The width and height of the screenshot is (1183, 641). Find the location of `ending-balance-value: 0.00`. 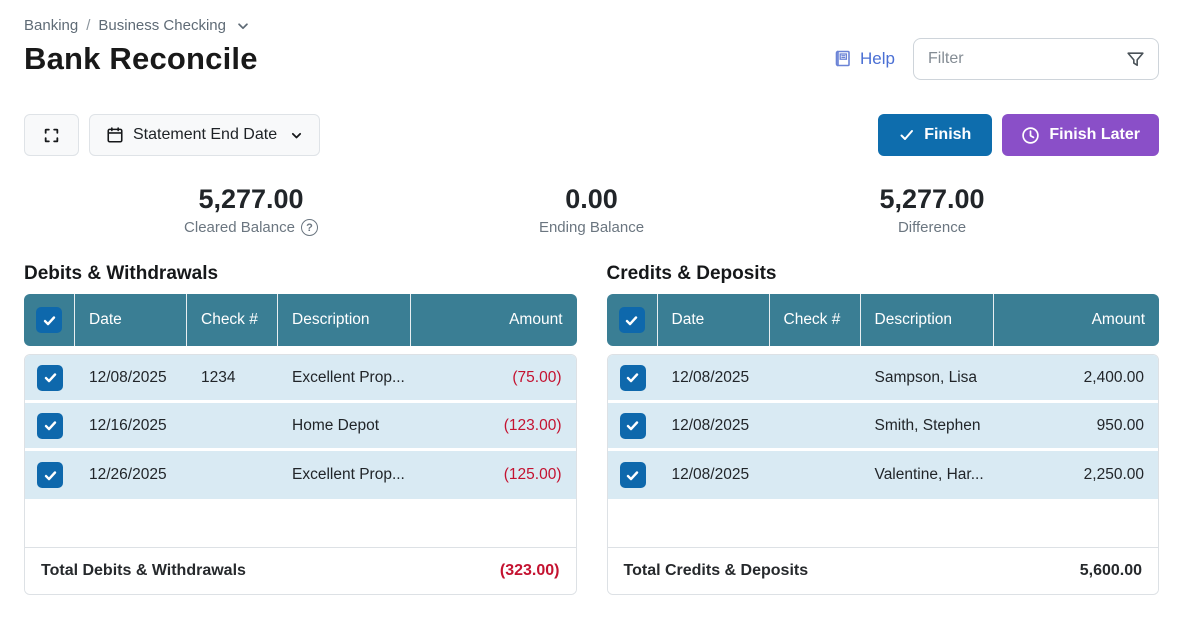

ending-balance-value: 0.00 is located at coordinates (591, 199).